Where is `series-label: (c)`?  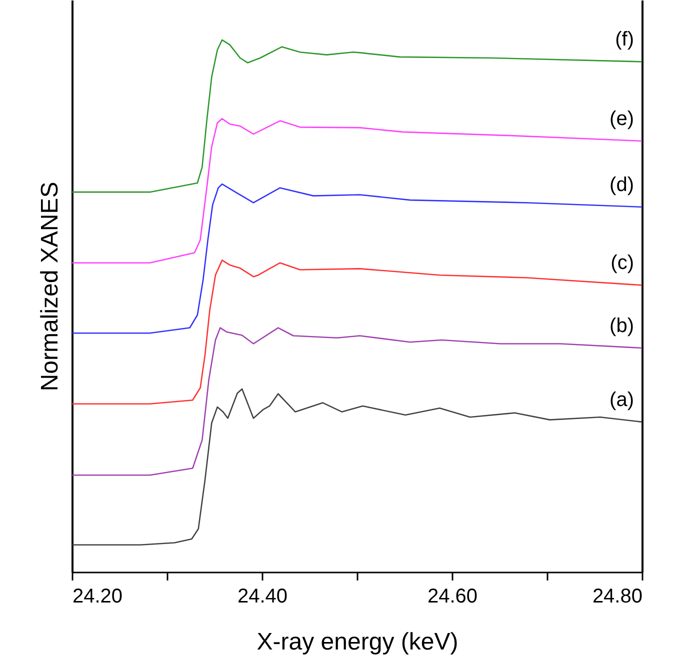
series-label: (c) is located at coordinates (622, 263).